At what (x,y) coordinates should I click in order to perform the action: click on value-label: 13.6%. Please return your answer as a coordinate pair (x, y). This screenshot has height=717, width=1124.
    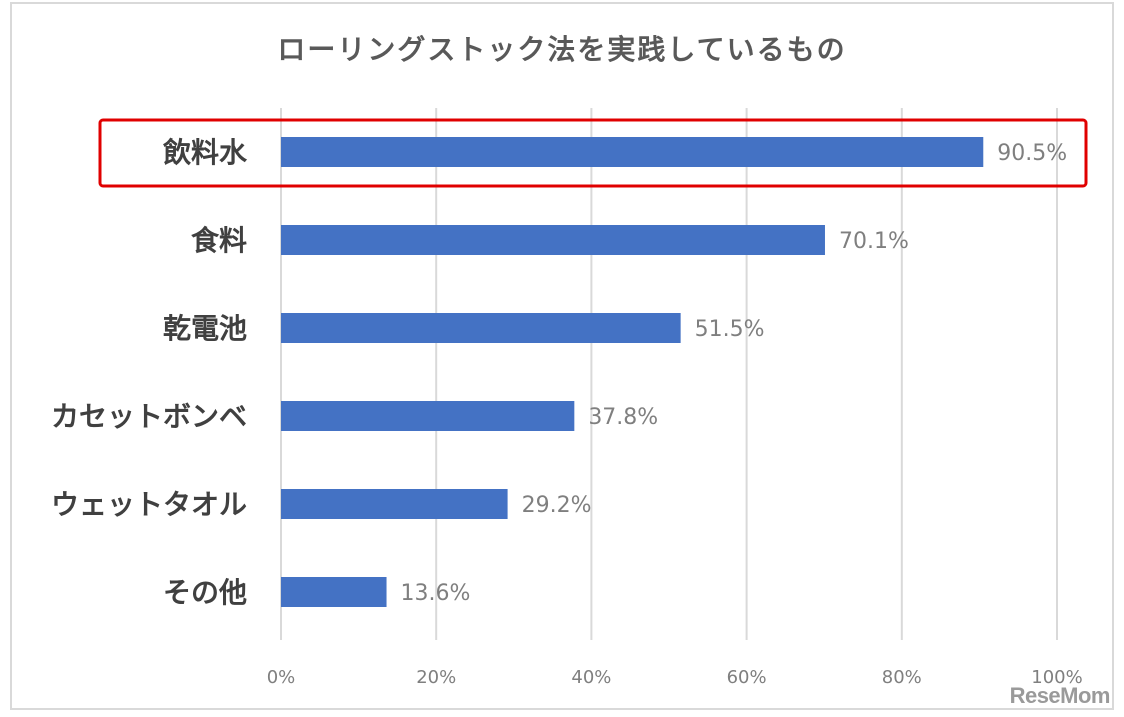
    Looking at the image, I should click on (436, 593).